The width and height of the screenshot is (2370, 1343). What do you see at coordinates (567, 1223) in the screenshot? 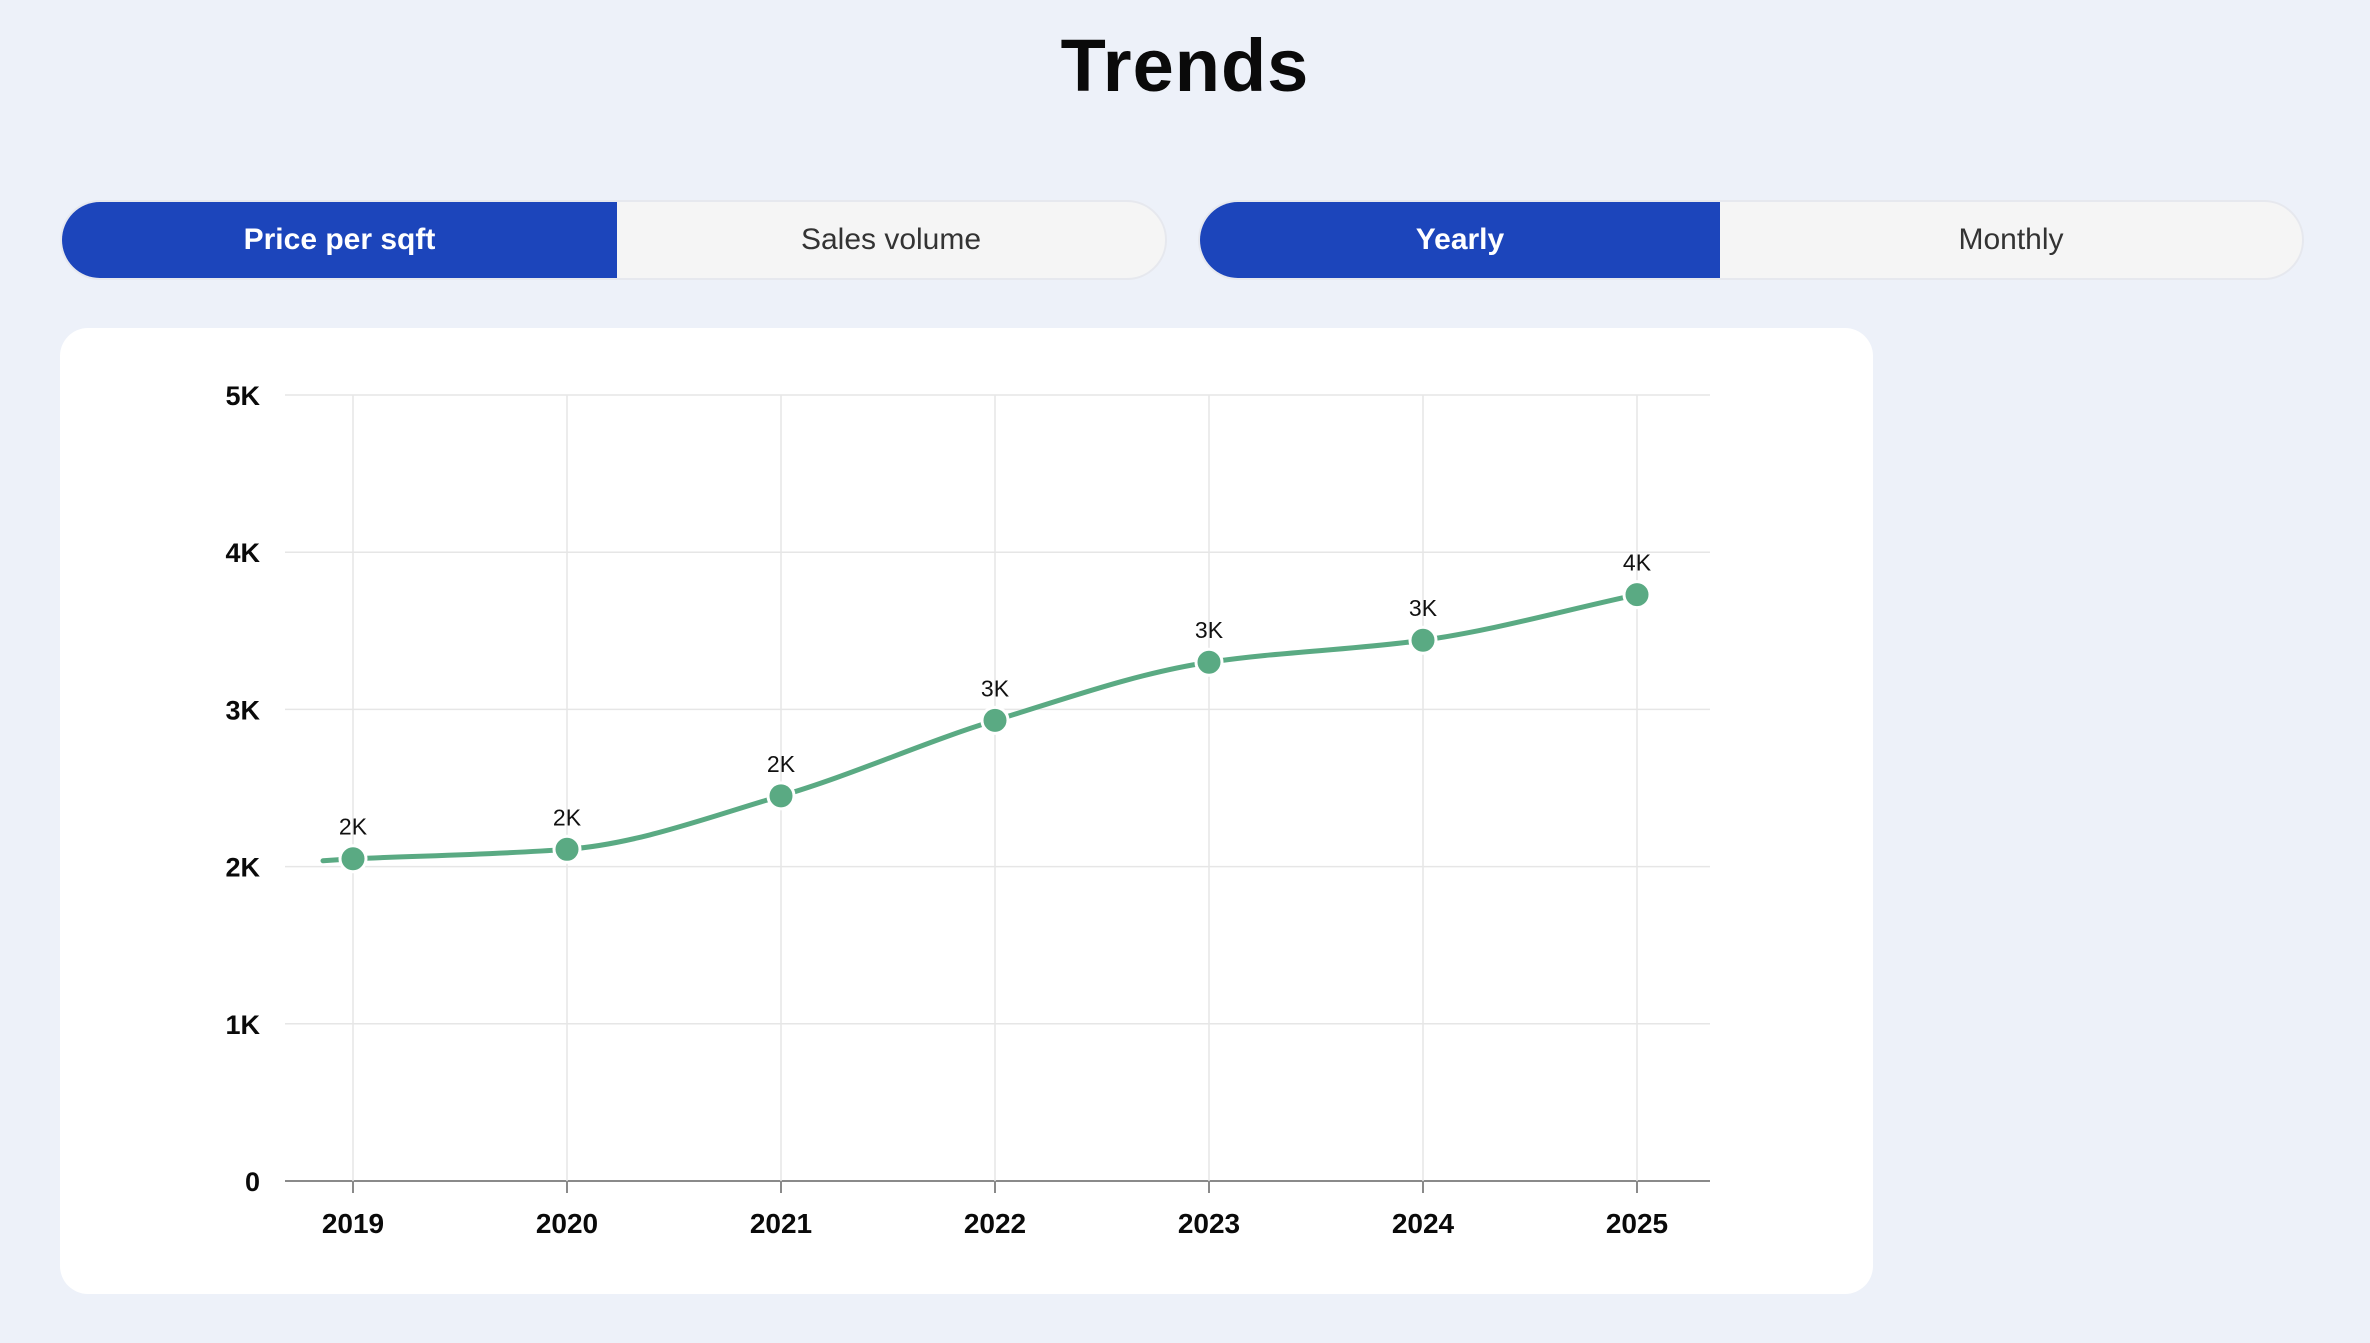
I see `x-tick-label: 2020` at bounding box center [567, 1223].